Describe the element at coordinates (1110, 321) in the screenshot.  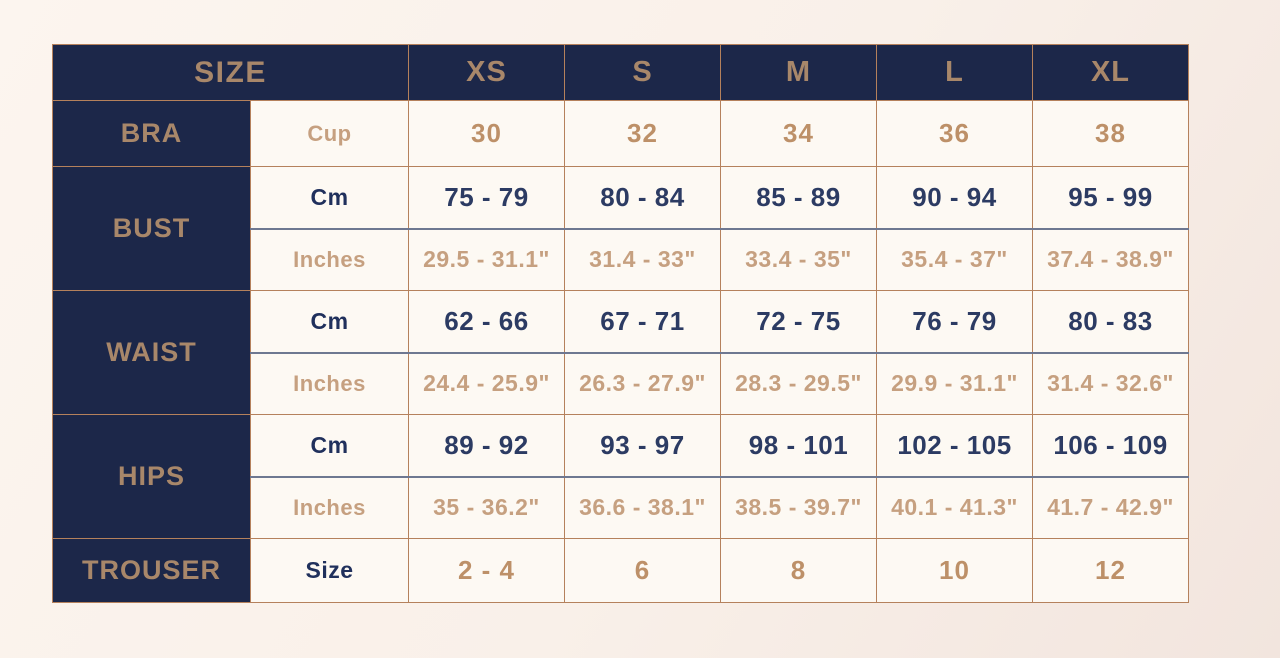
I see `value-cell: 80 - 83` at that location.